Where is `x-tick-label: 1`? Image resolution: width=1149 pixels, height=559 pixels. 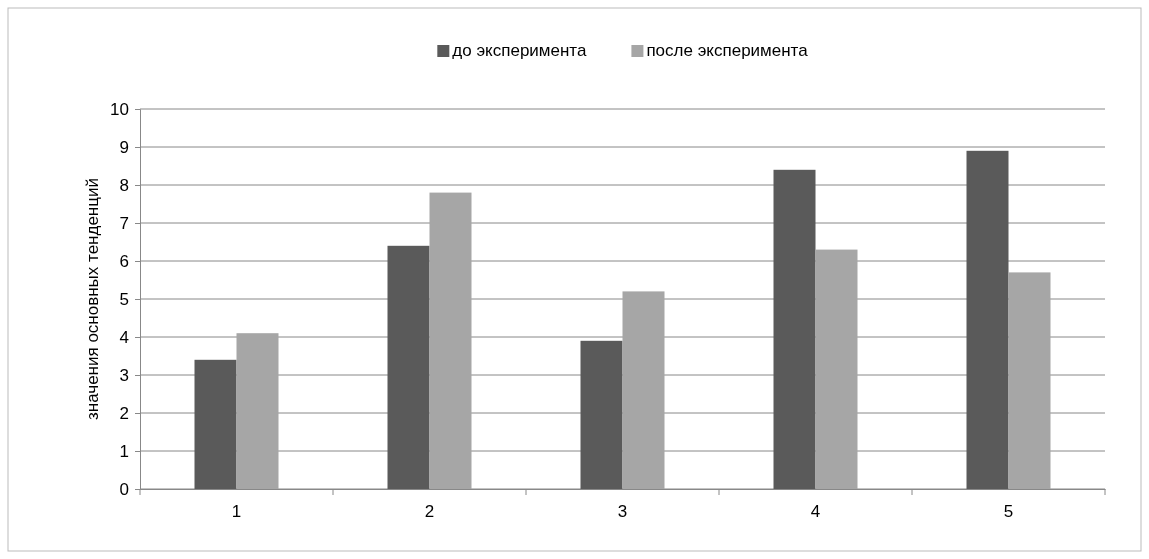
x-tick-label: 1 is located at coordinates (236, 512).